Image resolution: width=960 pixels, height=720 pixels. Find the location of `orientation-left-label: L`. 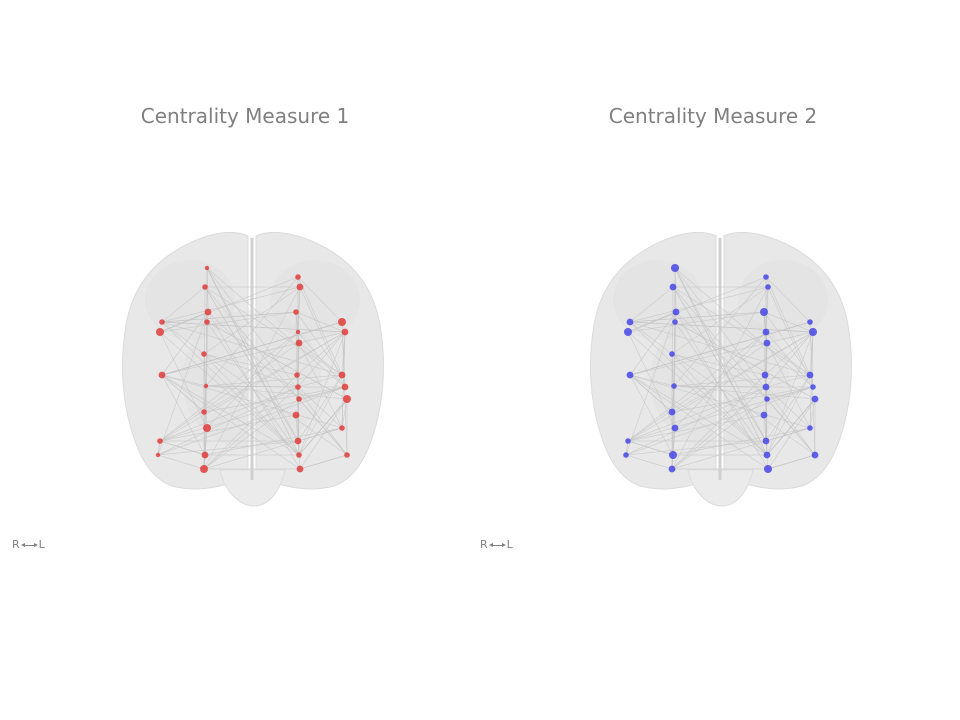

orientation-left-label: L is located at coordinates (509, 544).